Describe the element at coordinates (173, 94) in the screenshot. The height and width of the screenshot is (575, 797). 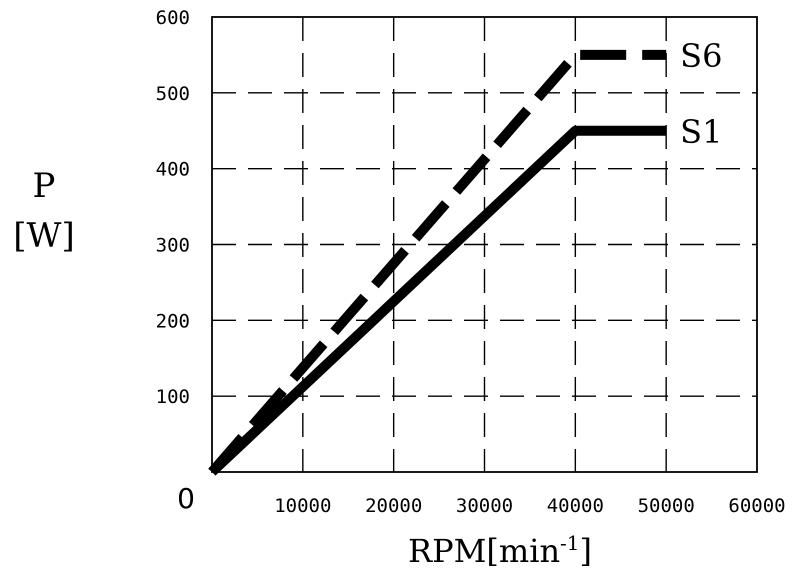
I see `y-tick-label: 500` at that location.